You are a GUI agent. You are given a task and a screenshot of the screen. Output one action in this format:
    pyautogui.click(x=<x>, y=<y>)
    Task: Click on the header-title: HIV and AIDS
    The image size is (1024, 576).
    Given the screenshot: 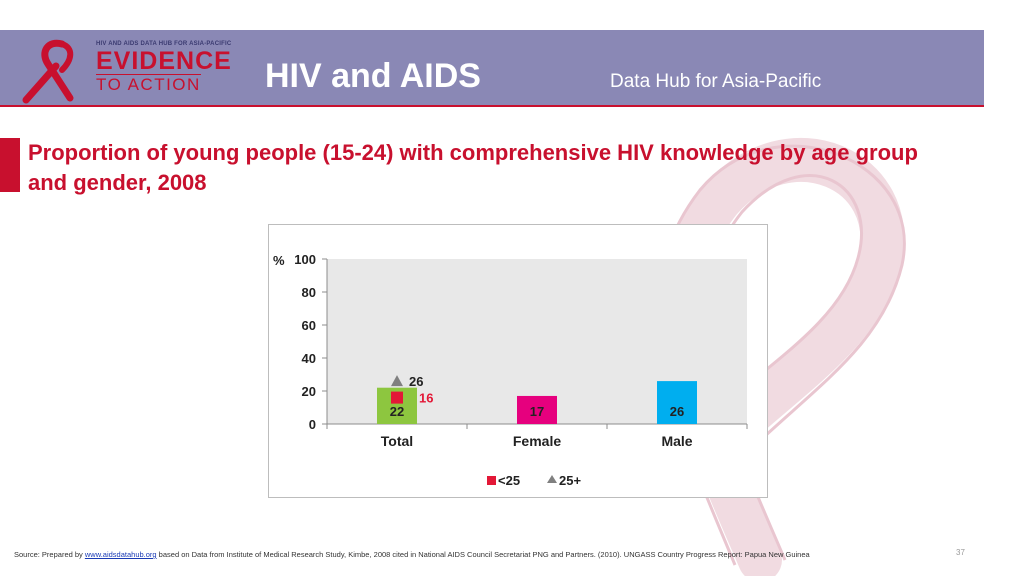 What is the action you would take?
    pyautogui.click(x=373, y=76)
    